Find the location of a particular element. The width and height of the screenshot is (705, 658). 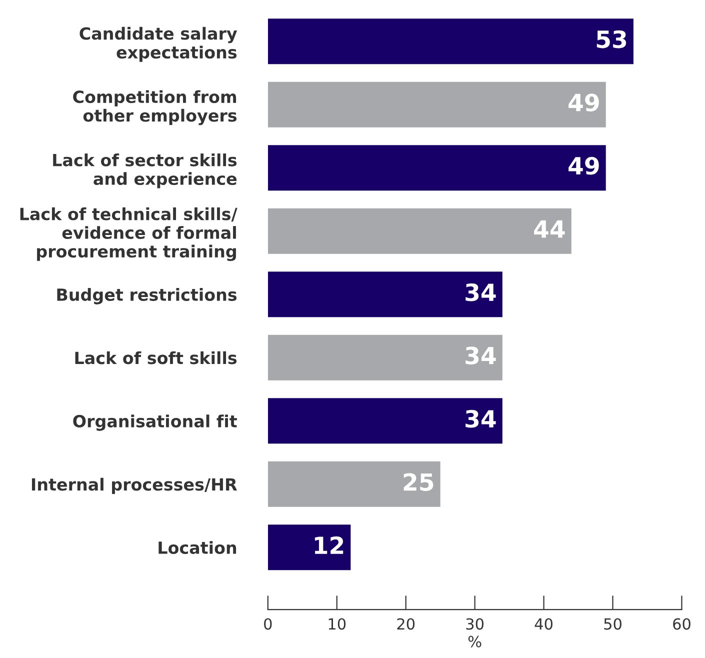

x-tick-label: 20 is located at coordinates (406, 624).